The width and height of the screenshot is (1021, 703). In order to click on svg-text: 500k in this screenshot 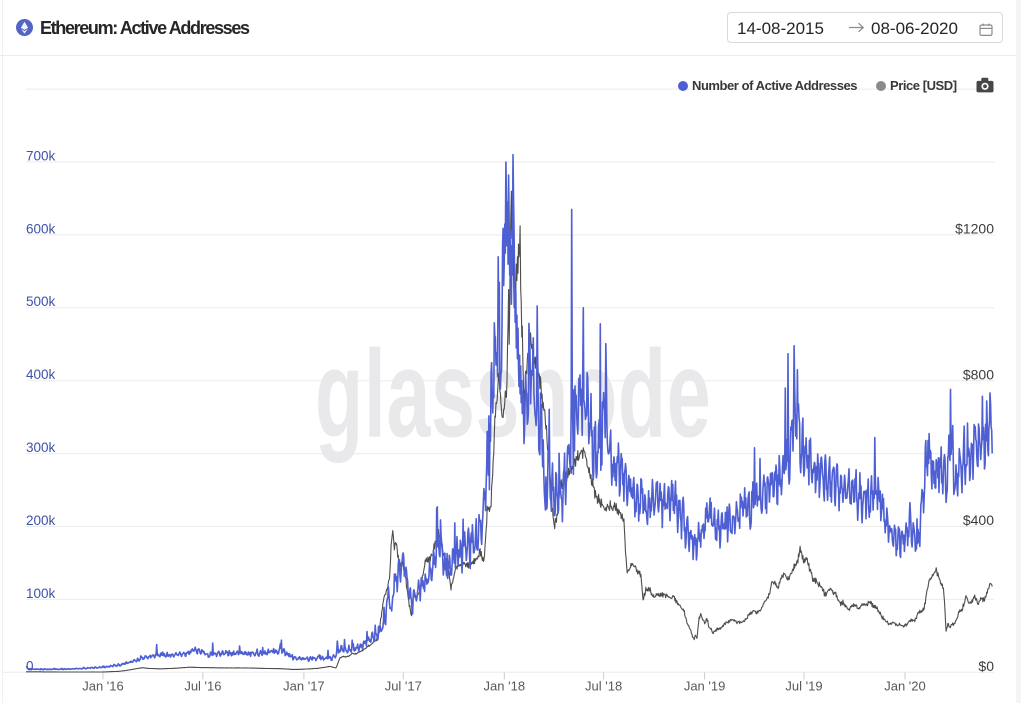, I will do `click(41, 301)`.